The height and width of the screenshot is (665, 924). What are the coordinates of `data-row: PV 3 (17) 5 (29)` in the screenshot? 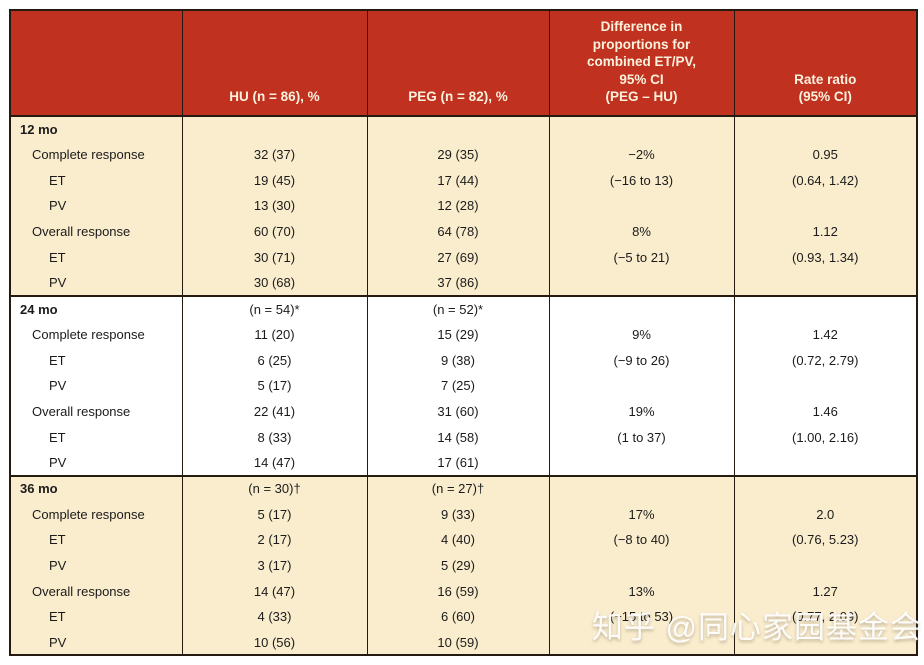 It's located at (463, 565).